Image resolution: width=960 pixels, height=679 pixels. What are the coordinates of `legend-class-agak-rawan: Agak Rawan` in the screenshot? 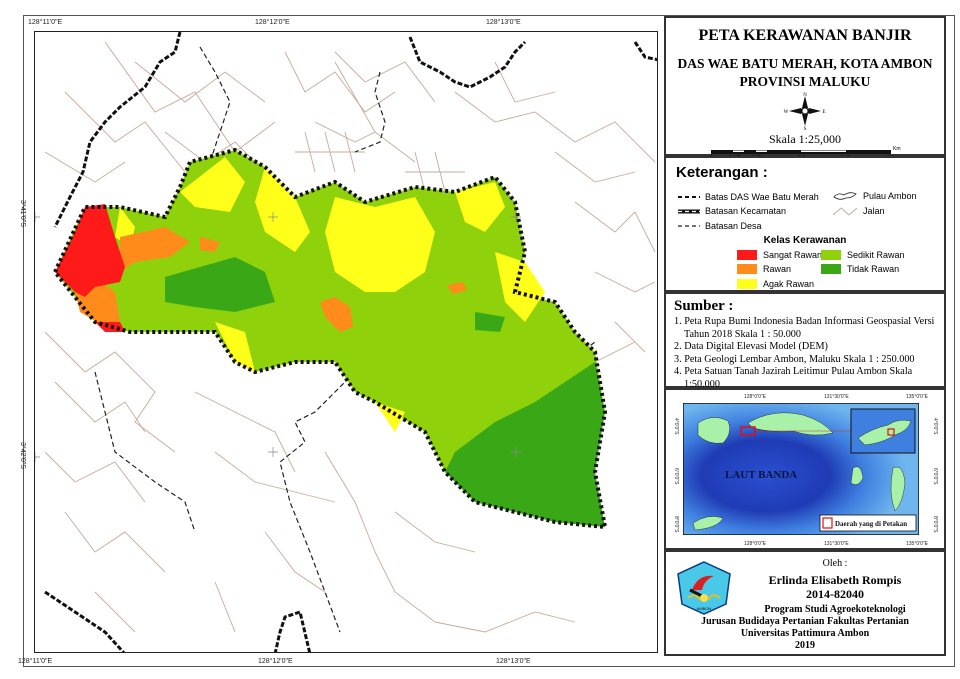 It's located at (775, 284).